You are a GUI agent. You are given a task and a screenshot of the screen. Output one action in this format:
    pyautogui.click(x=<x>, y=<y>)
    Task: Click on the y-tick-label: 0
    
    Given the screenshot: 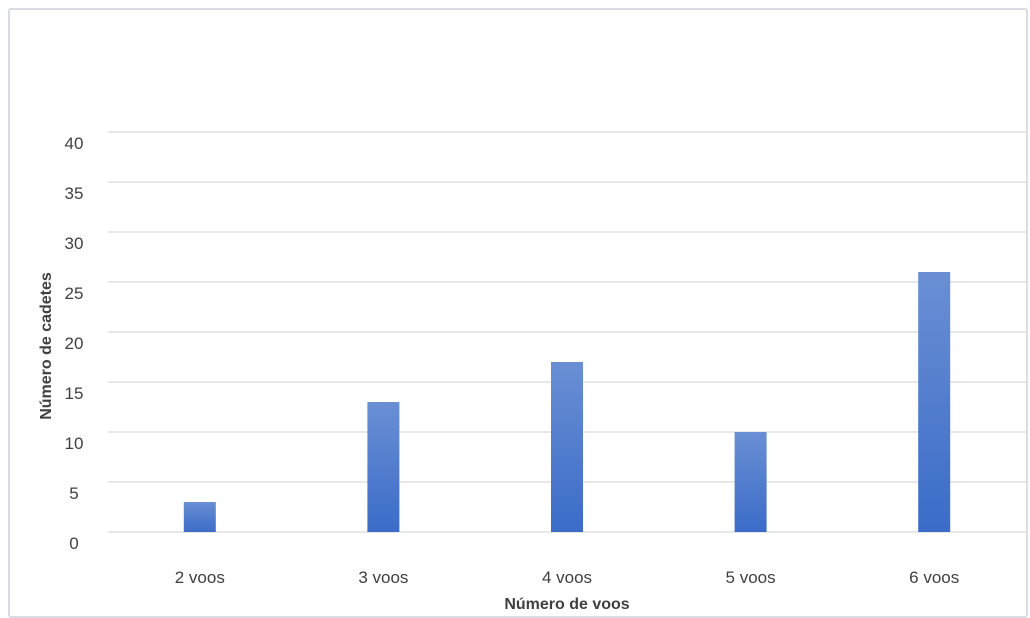 What is the action you would take?
    pyautogui.click(x=73, y=543)
    